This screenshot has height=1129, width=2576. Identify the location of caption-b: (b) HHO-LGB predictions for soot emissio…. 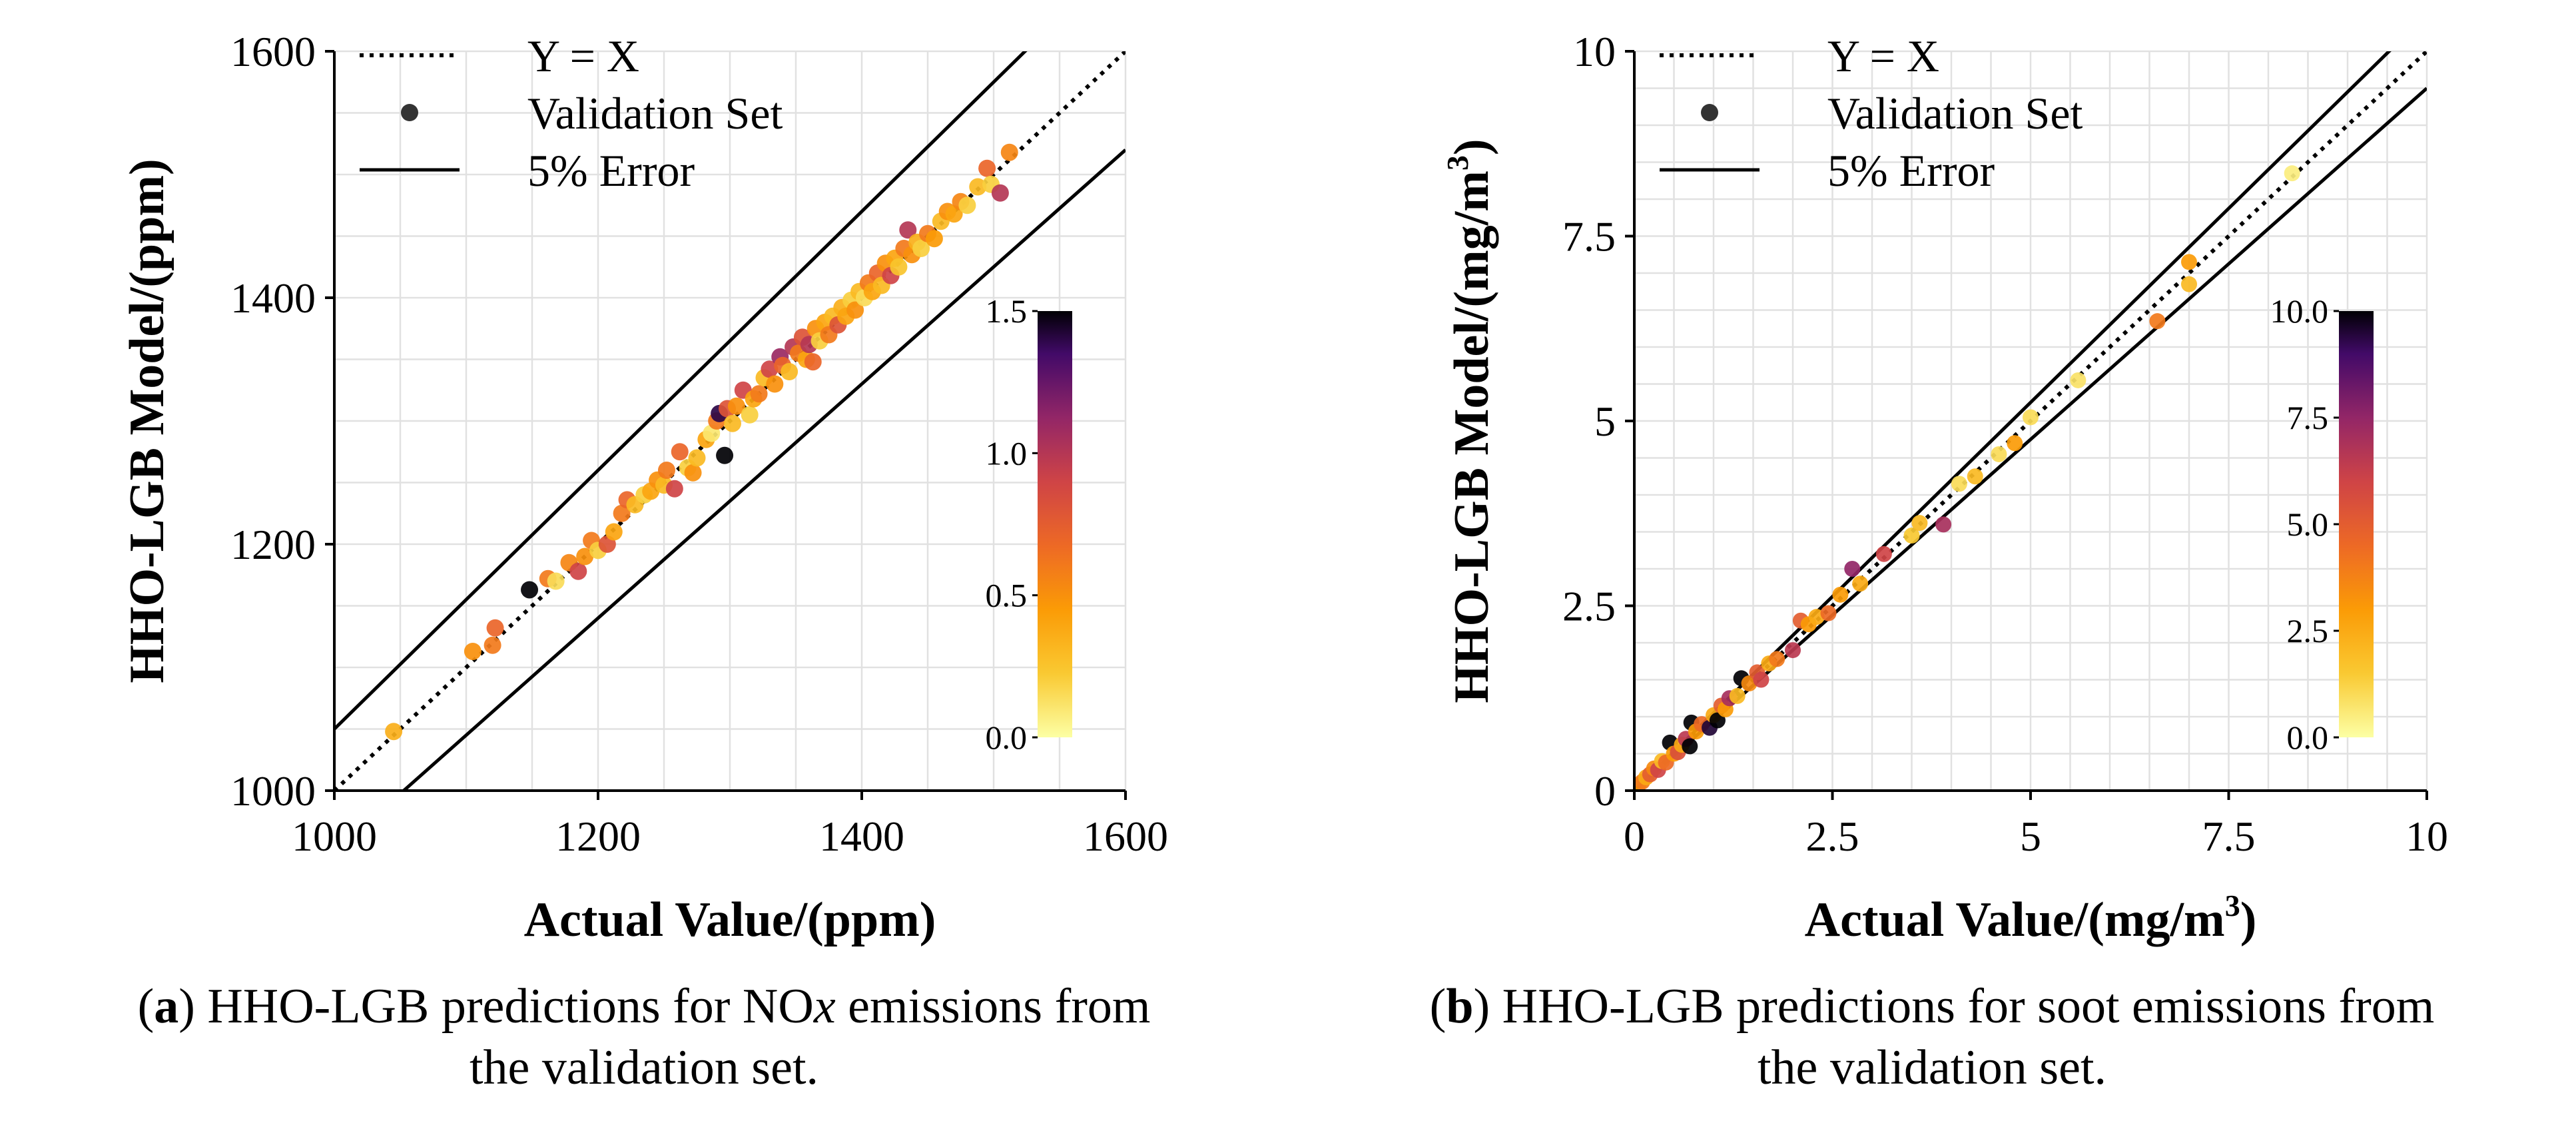
(1932, 1037).